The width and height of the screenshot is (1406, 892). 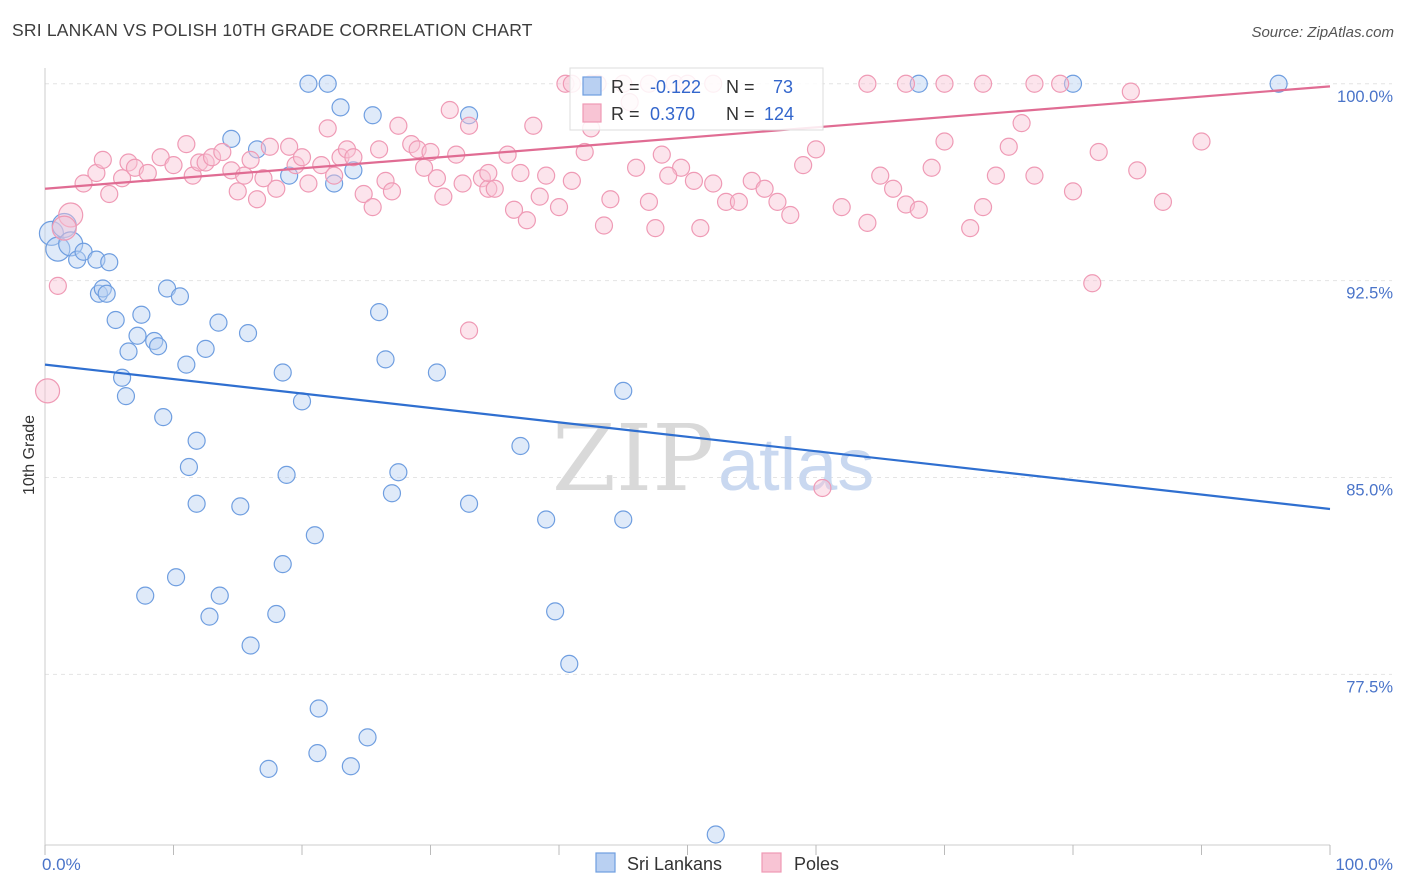 I want to click on watermark-zip: ZIP, so click(x=633, y=458).